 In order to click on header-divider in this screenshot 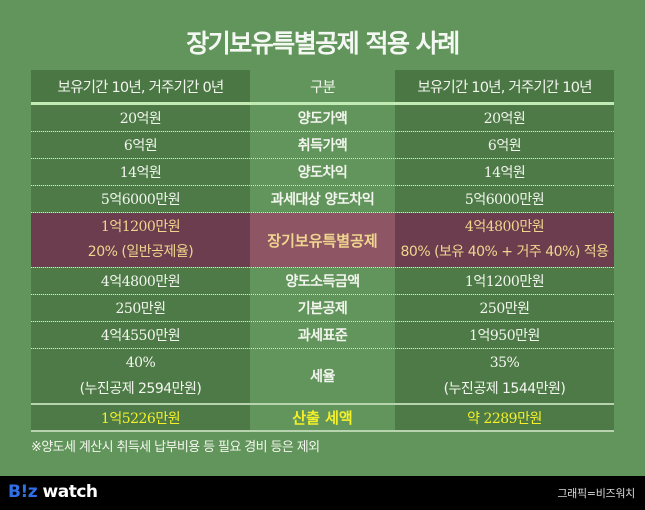, I will do `click(322, 103)`.